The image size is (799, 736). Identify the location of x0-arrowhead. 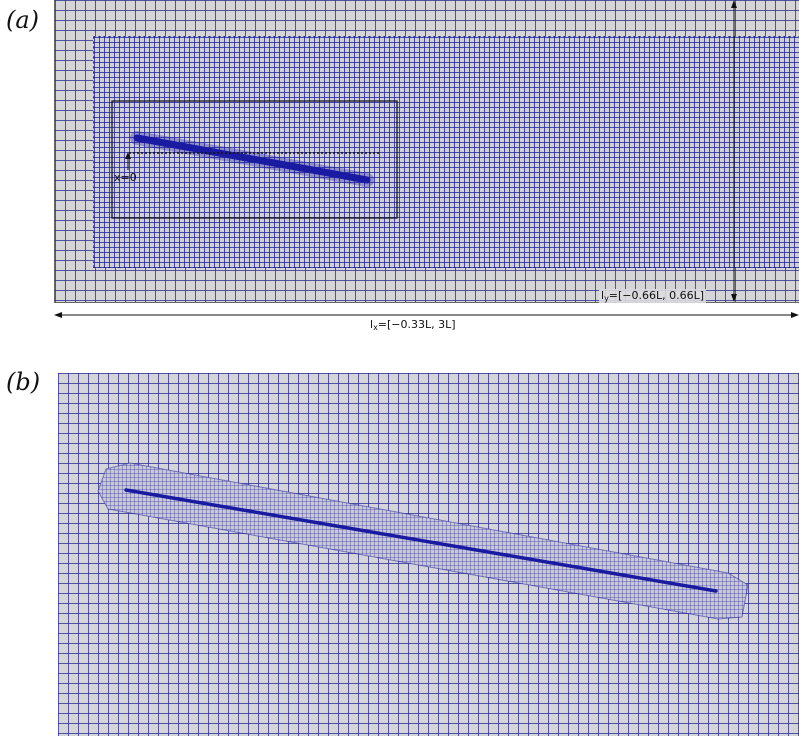
(128, 155).